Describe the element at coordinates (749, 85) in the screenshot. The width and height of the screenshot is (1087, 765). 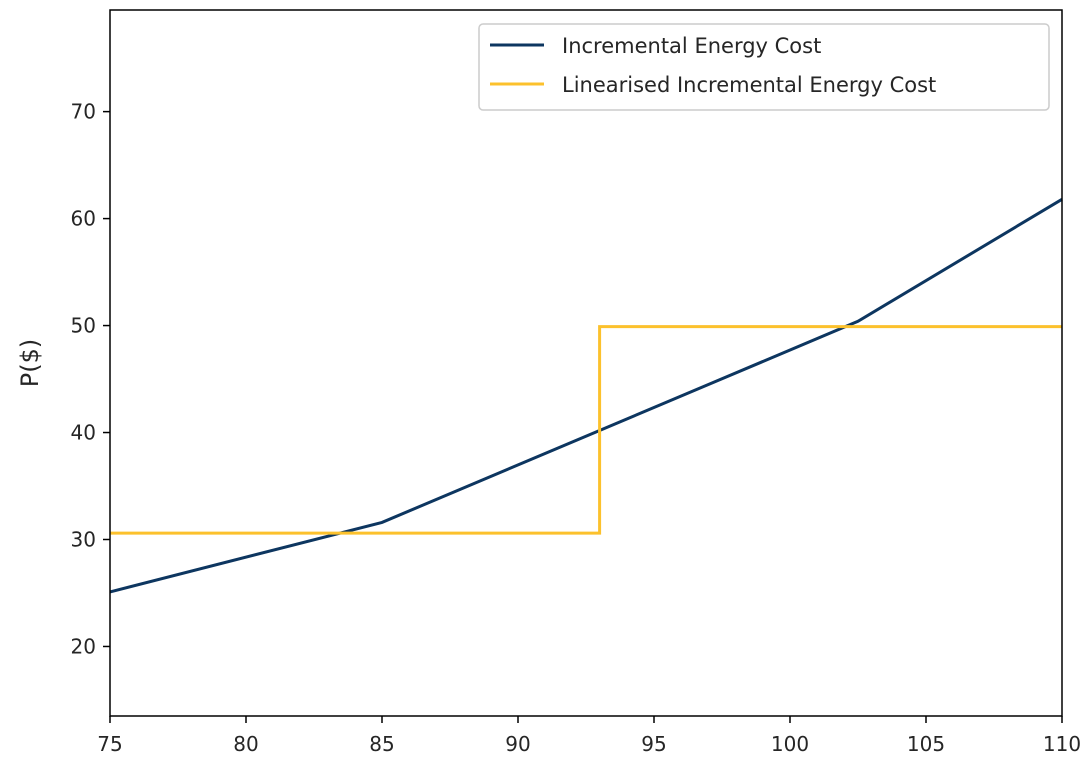
I see `legend-label: Linearised Incremental Energy Cost` at that location.